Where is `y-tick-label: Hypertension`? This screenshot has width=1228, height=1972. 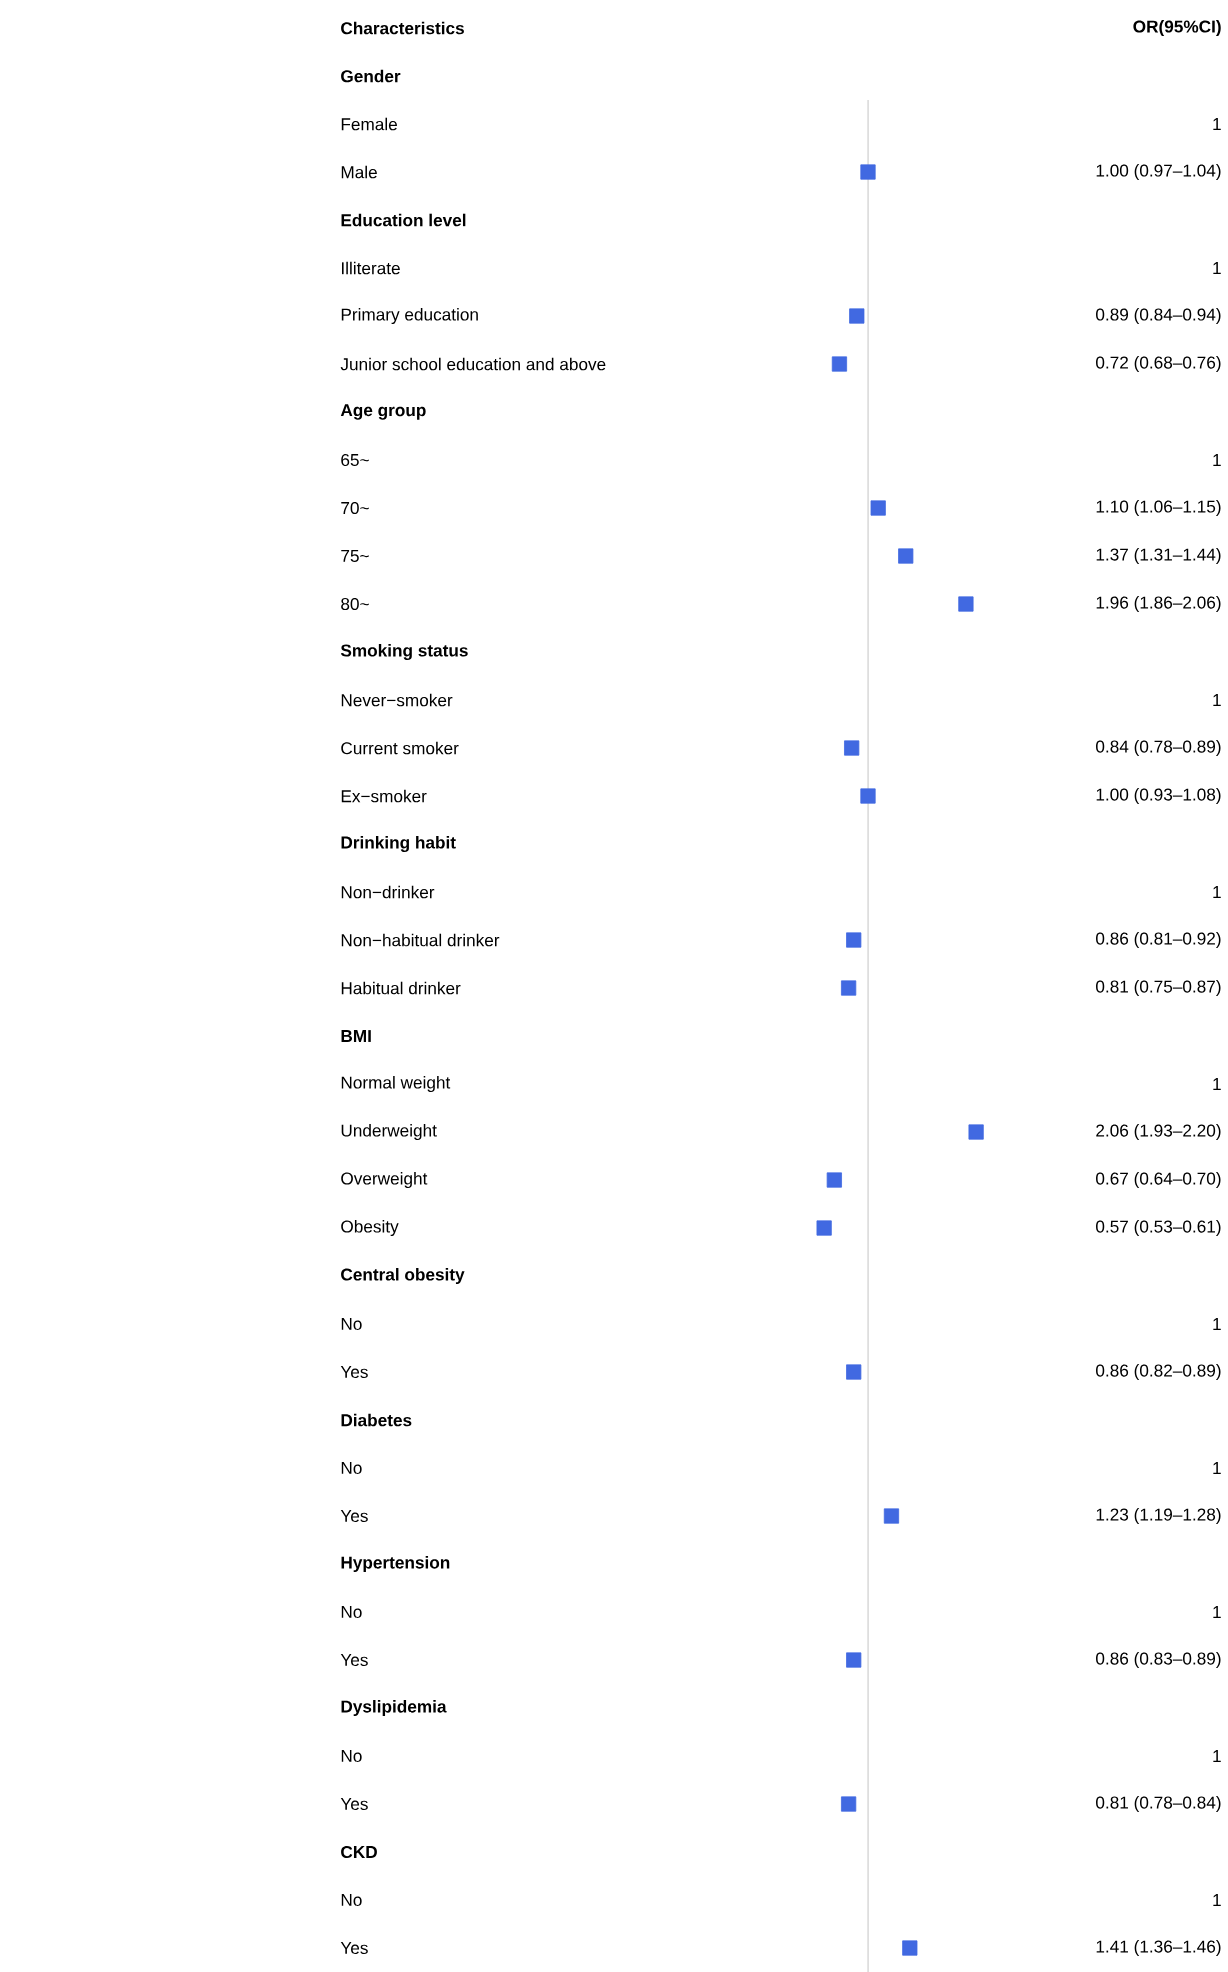 y-tick-label: Hypertension is located at coordinates (395, 1564).